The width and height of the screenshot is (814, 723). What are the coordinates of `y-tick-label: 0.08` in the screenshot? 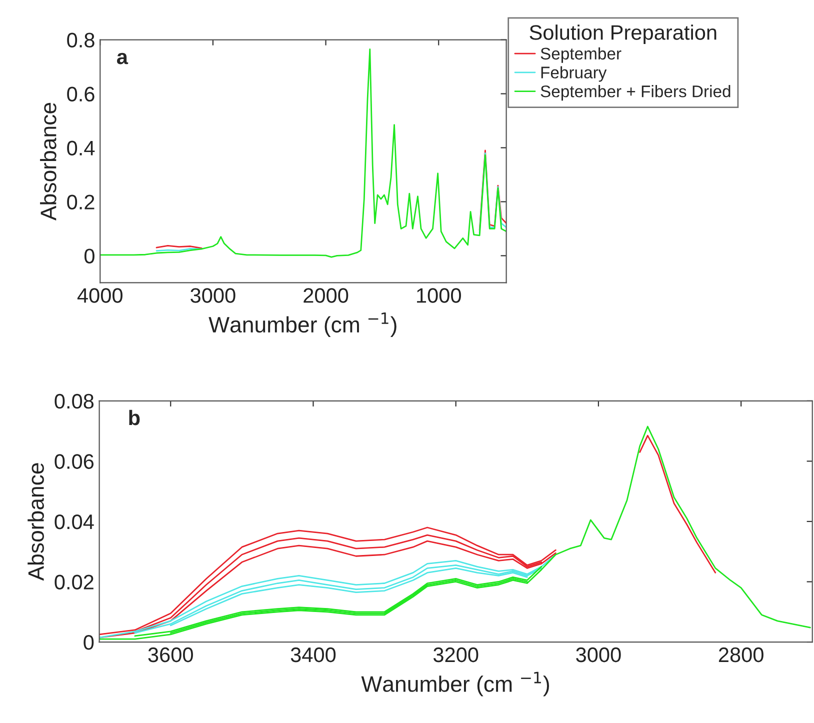 It's located at (74, 401).